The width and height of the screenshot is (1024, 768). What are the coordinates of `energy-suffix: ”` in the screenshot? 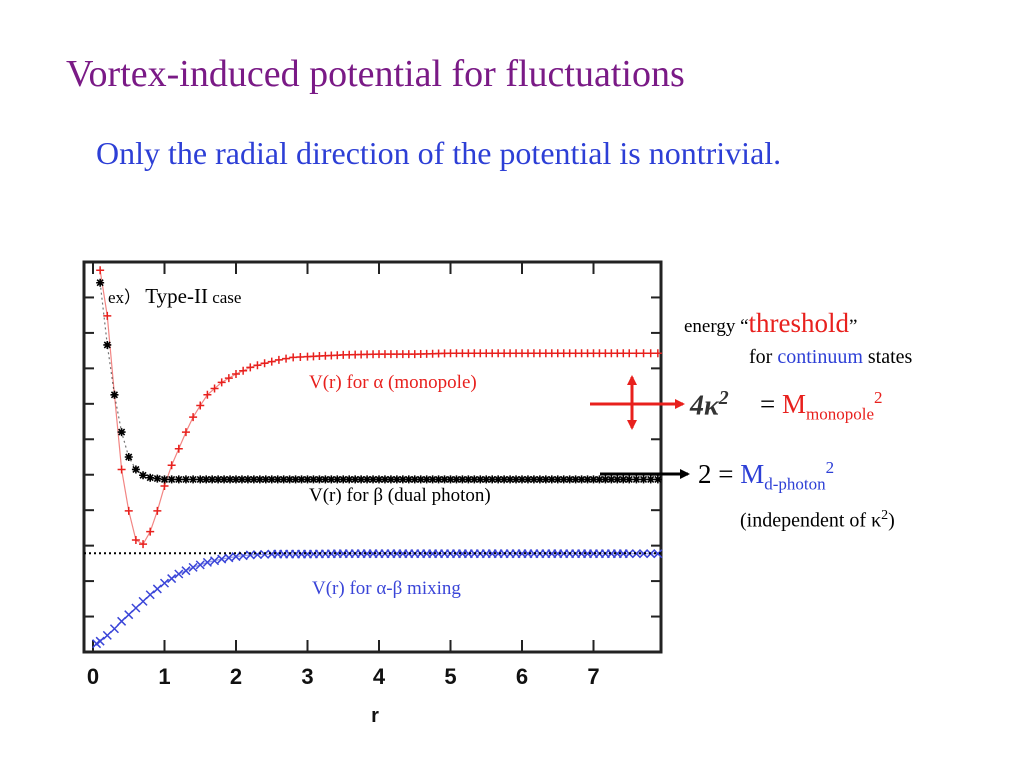 It's located at (853, 326).